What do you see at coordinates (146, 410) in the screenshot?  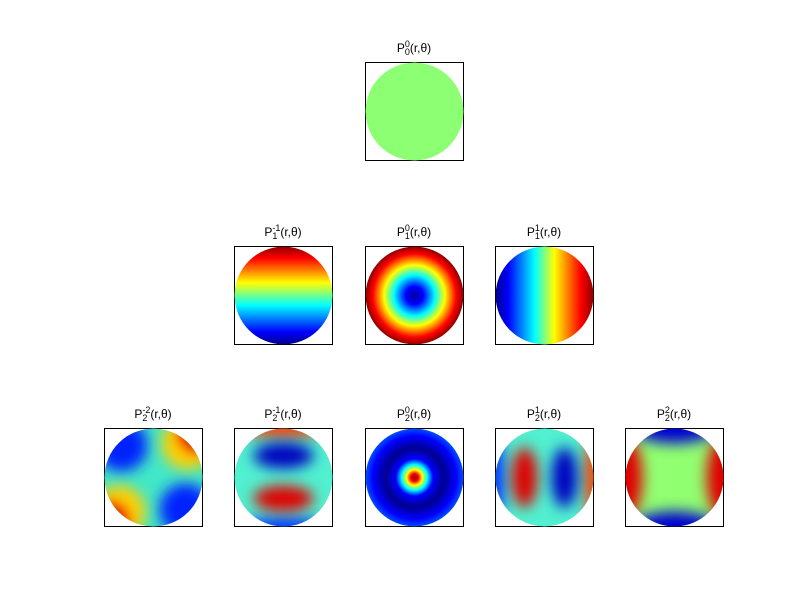 I see `title-superscript: -2` at bounding box center [146, 410].